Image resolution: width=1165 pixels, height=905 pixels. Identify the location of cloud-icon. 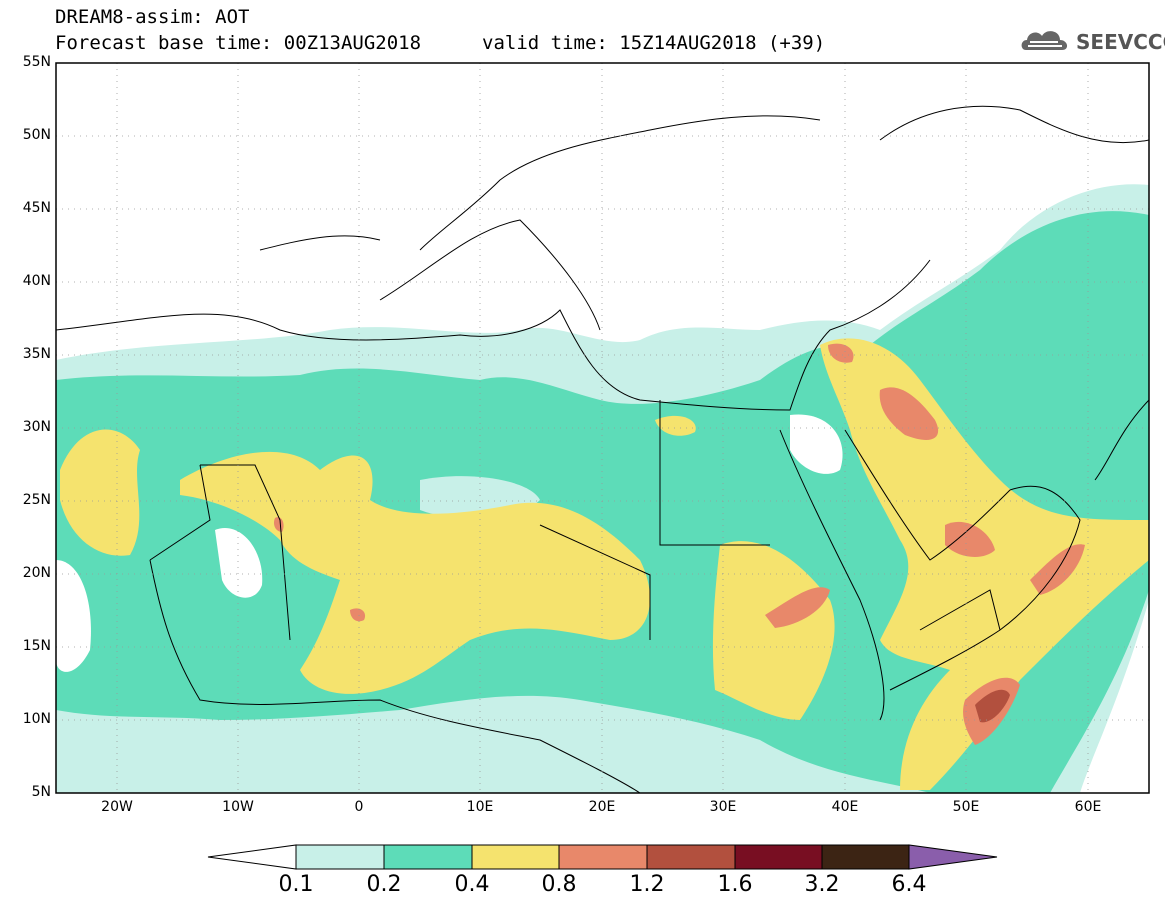
(1044, 40).